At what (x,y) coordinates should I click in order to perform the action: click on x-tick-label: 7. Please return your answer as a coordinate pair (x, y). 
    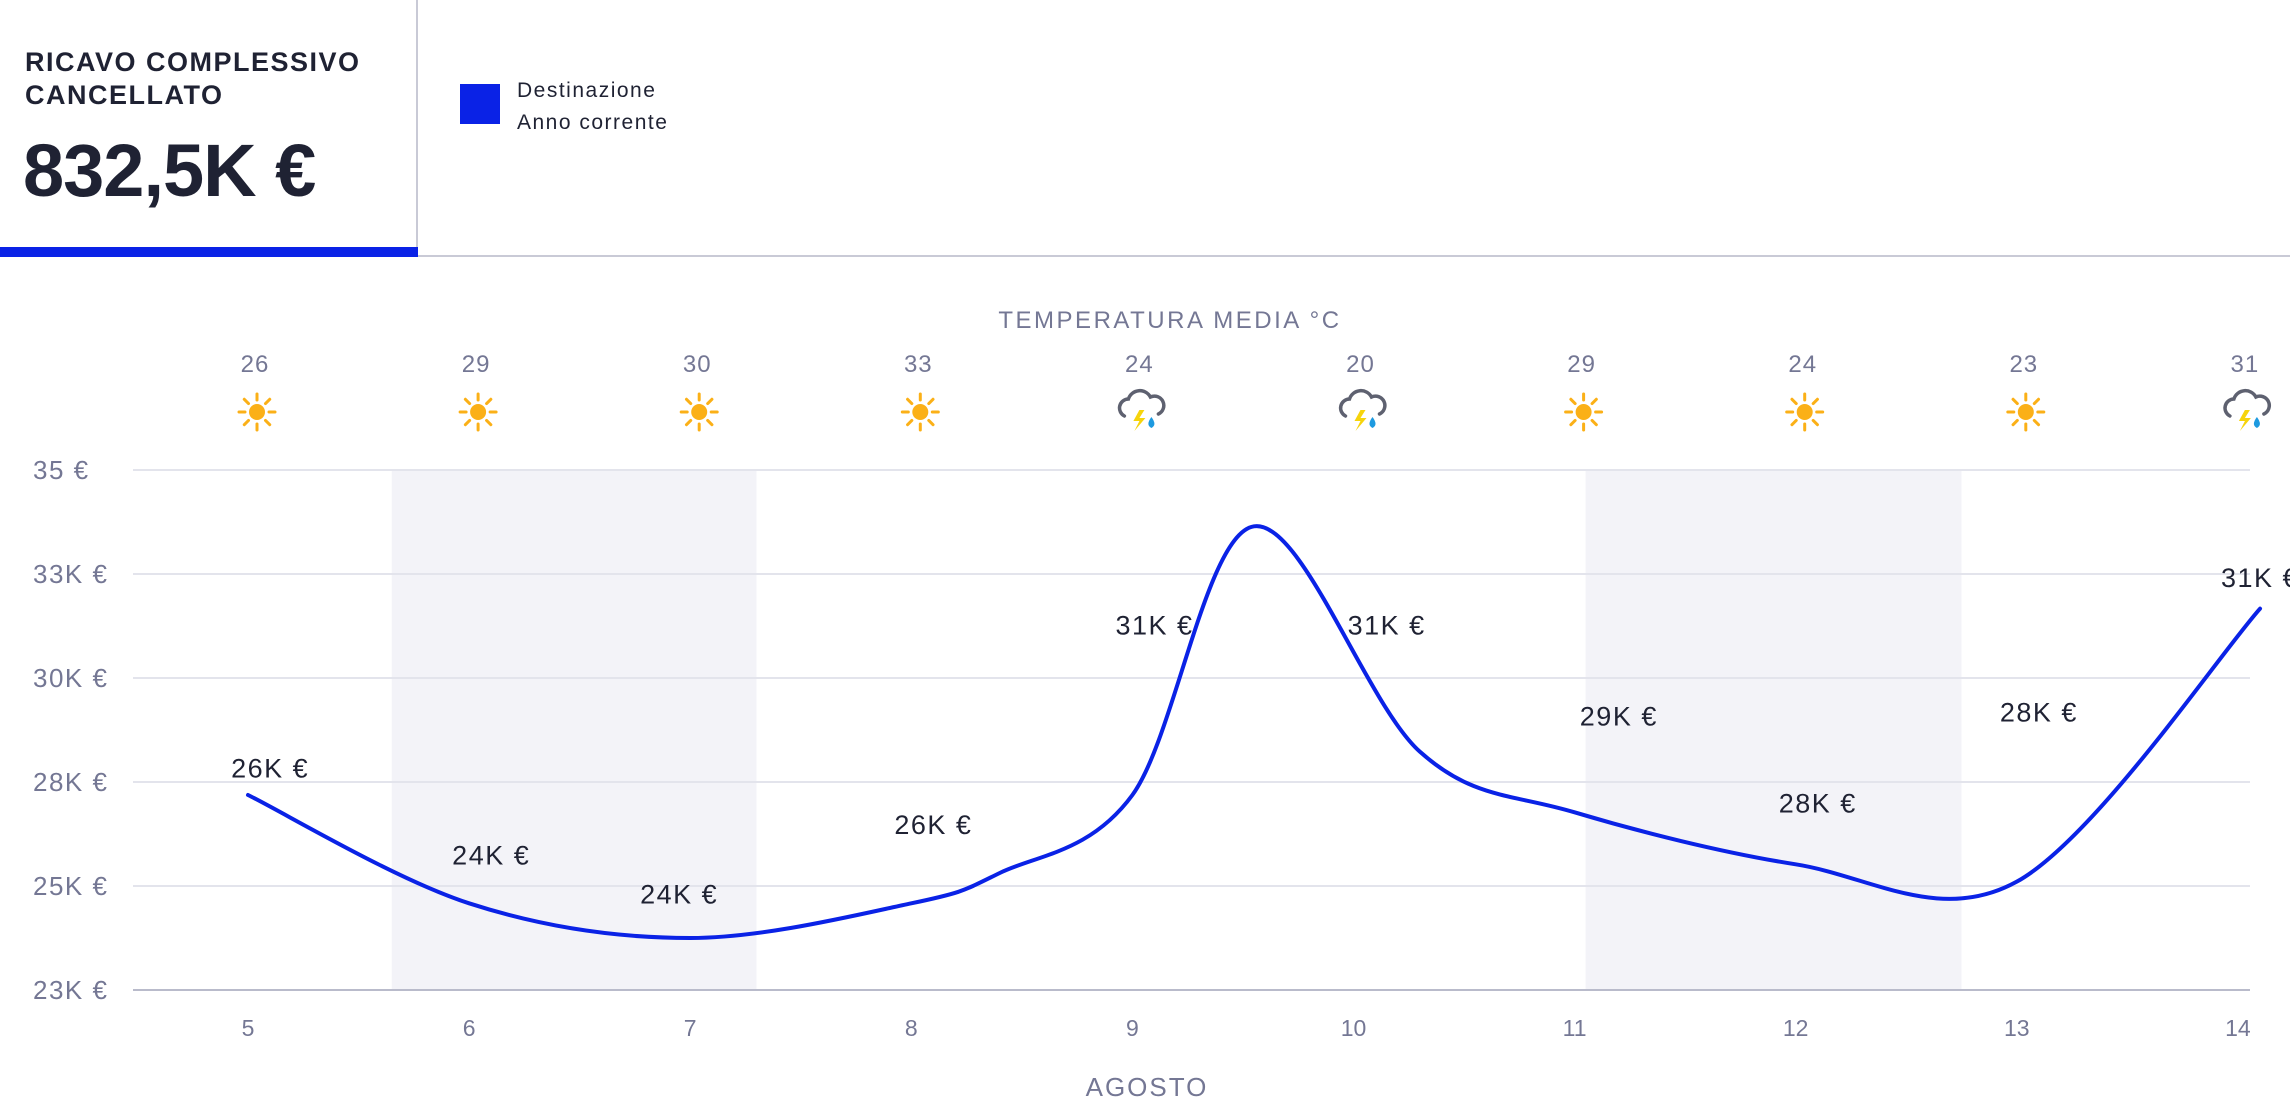
    Looking at the image, I should click on (690, 1028).